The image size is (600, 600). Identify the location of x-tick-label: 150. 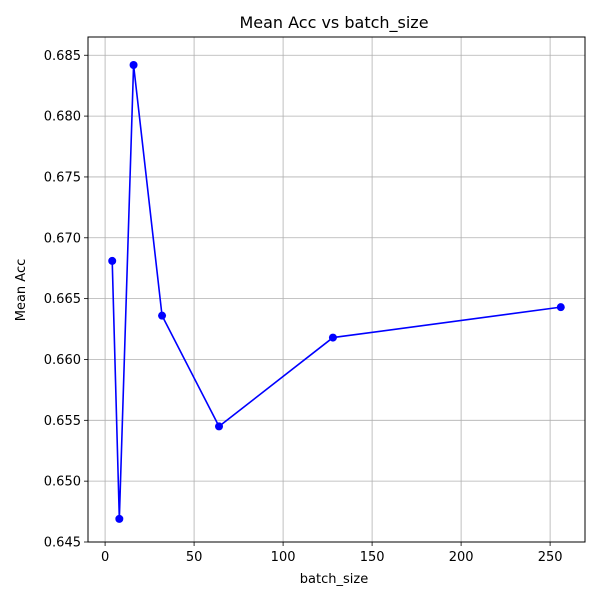
(372, 557).